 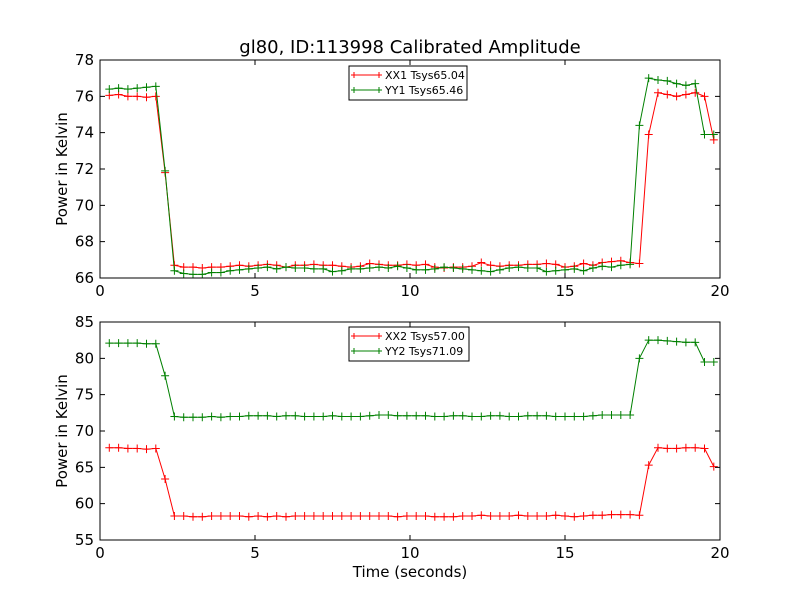 What do you see at coordinates (423, 351) in the screenshot?
I see `legend-label: YY2 Tsys71.09` at bounding box center [423, 351].